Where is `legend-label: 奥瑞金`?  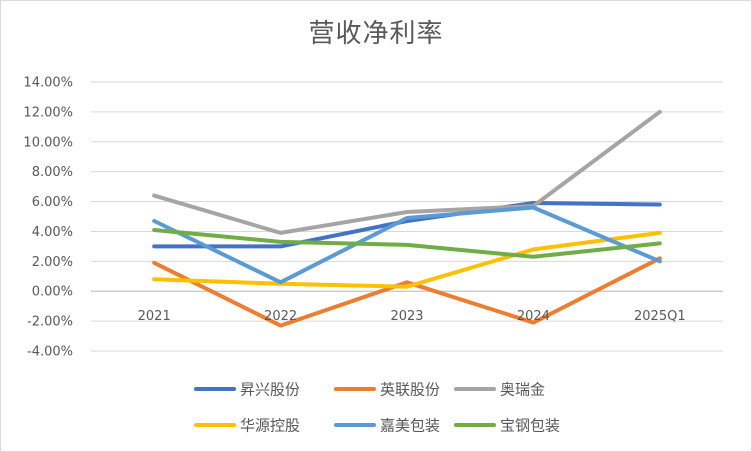
legend-label: 奥瑞金 is located at coordinates (522, 390).